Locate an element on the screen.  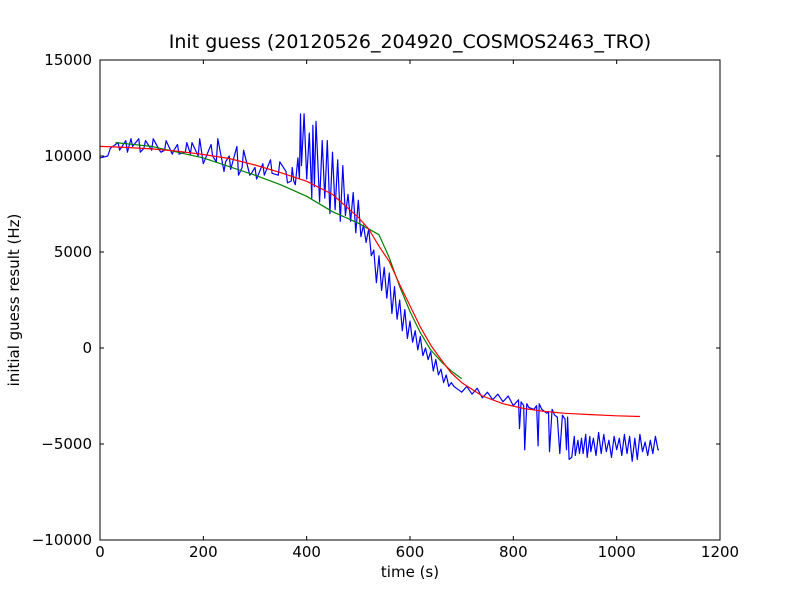
x-tick-label: 800 is located at coordinates (513, 552).